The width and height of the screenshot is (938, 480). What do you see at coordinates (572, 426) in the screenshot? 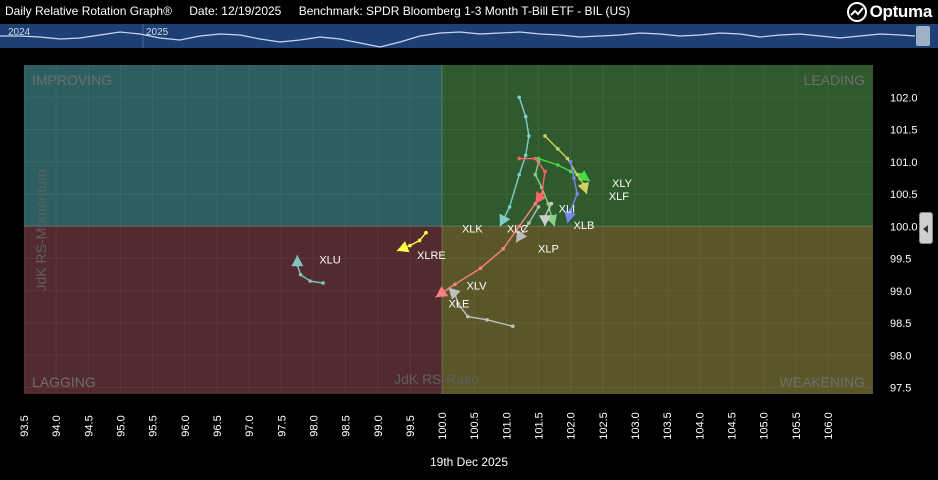
I see `x-tick-label: 102.0` at bounding box center [572, 426].